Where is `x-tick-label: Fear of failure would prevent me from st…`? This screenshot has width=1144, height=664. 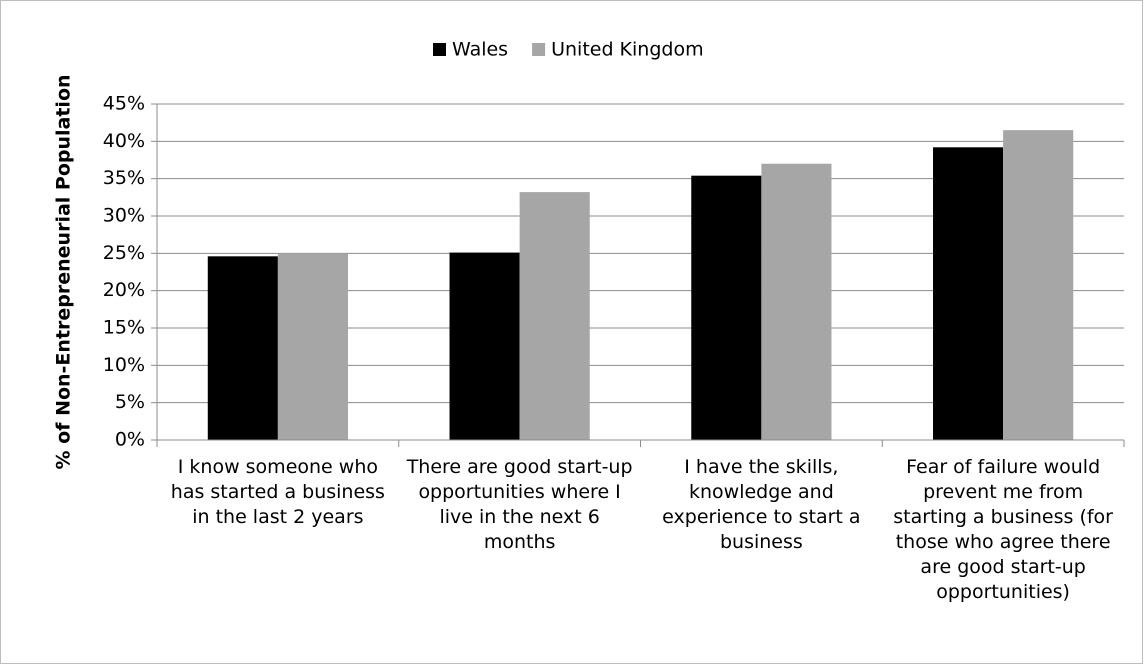
x-tick-label: Fear of failure would prevent me from st… is located at coordinates (1003, 529).